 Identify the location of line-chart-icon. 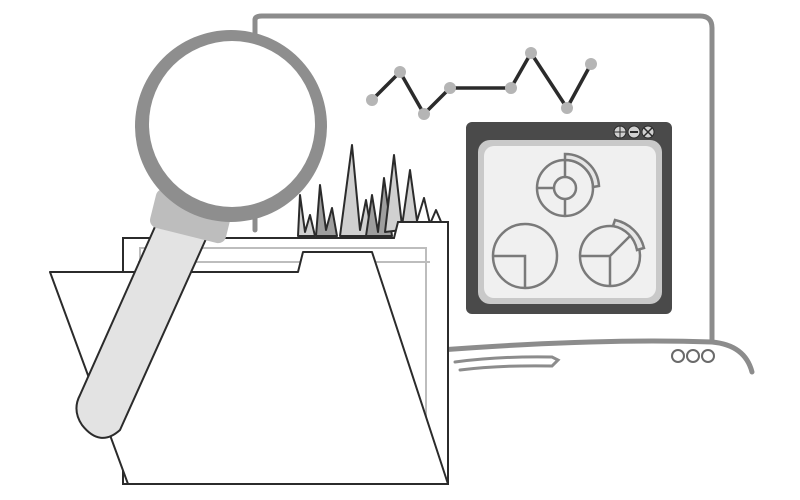
(481, 83).